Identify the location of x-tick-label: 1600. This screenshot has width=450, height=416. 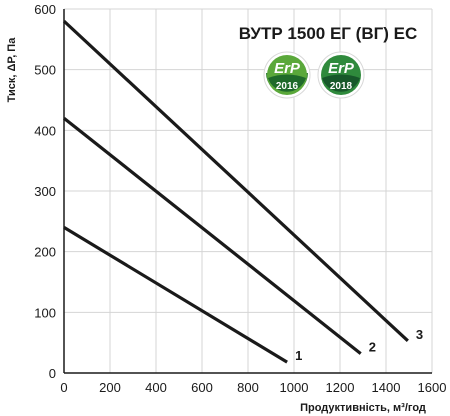
(432, 387).